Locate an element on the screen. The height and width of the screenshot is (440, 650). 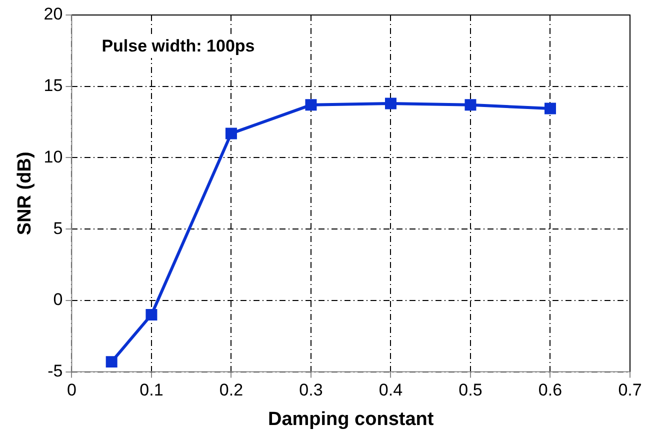
y-tick-label: 5 is located at coordinates (58, 228).